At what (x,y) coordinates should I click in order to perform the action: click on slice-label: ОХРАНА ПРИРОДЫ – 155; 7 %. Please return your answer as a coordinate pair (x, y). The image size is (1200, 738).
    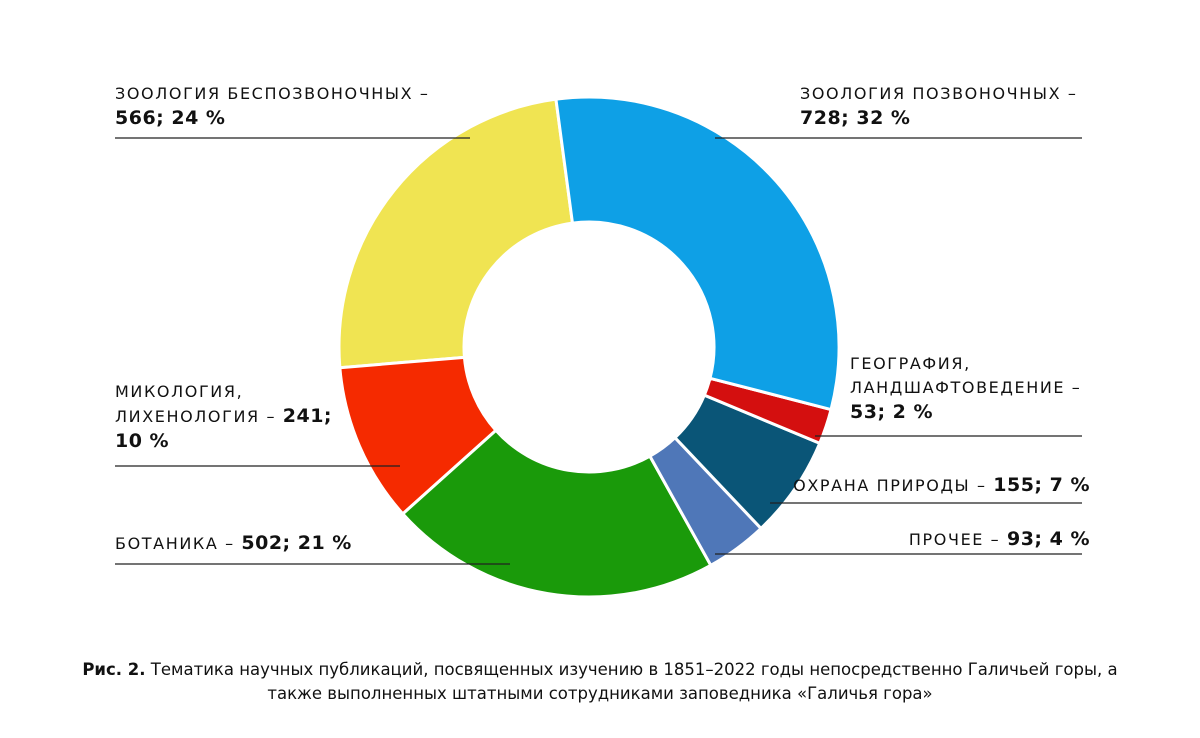
    Looking at the image, I should click on (905, 485).